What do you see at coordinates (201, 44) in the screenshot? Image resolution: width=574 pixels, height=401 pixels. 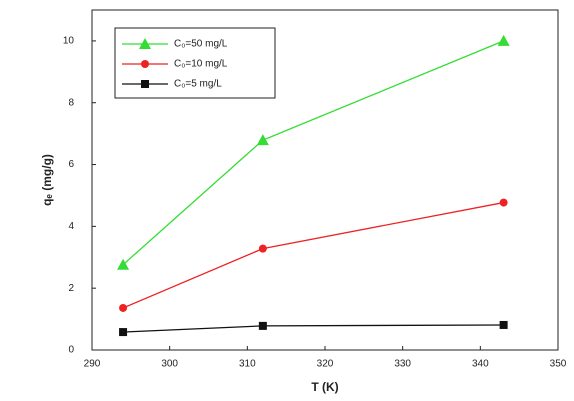 I see `legend-label: C₀=50 mg/L` at bounding box center [201, 44].